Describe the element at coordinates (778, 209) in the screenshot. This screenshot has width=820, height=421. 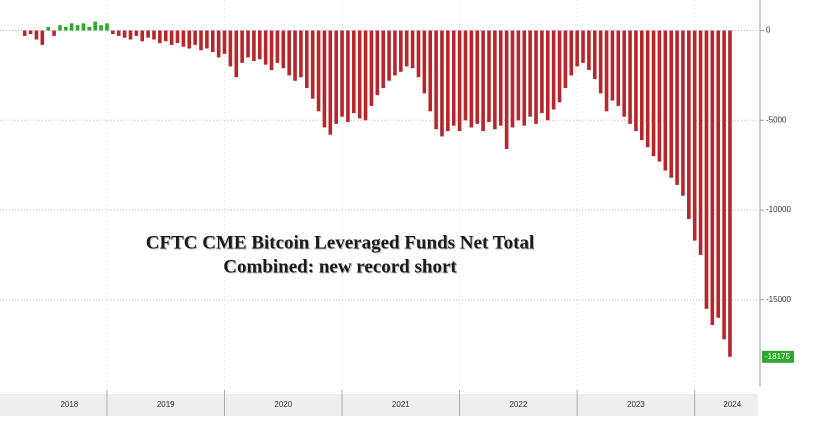
I see `y-tick-label: -10000` at that location.